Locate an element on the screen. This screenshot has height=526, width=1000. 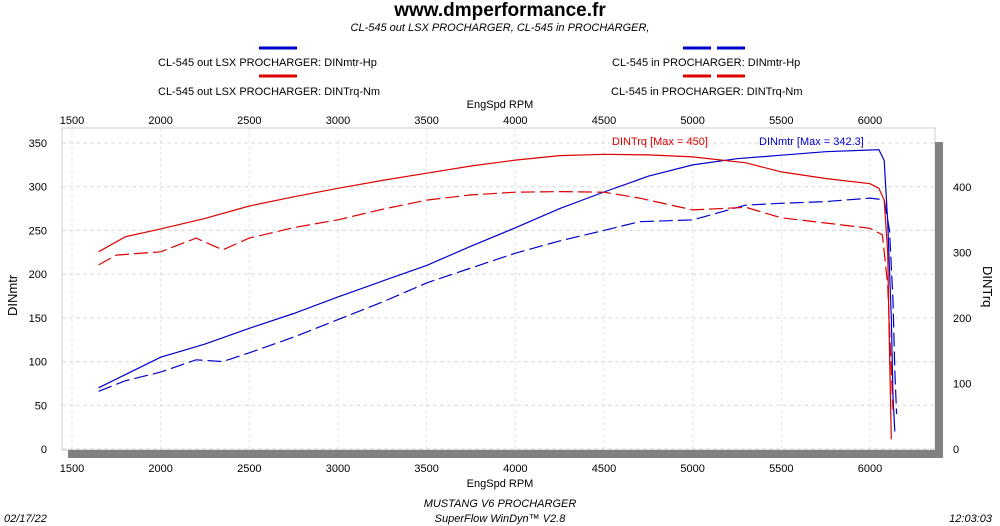
y-axis-left-label: DINmtr is located at coordinates (12, 295).